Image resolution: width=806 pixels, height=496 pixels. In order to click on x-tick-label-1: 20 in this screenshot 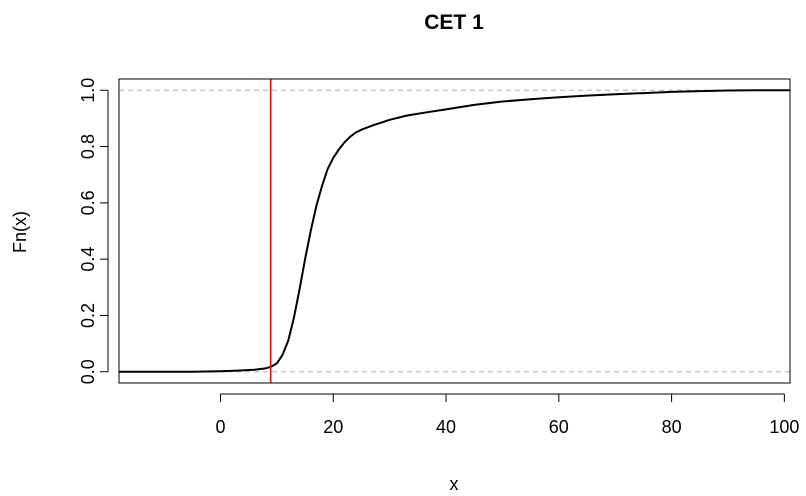, I will do `click(333, 427)`.